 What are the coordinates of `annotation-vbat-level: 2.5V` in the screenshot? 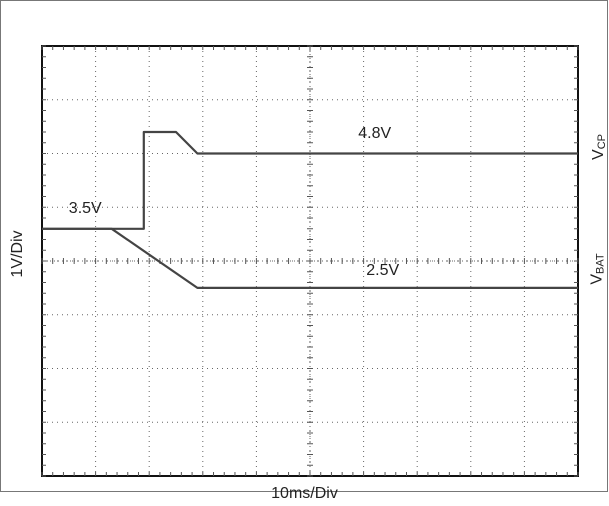 It's located at (383, 270).